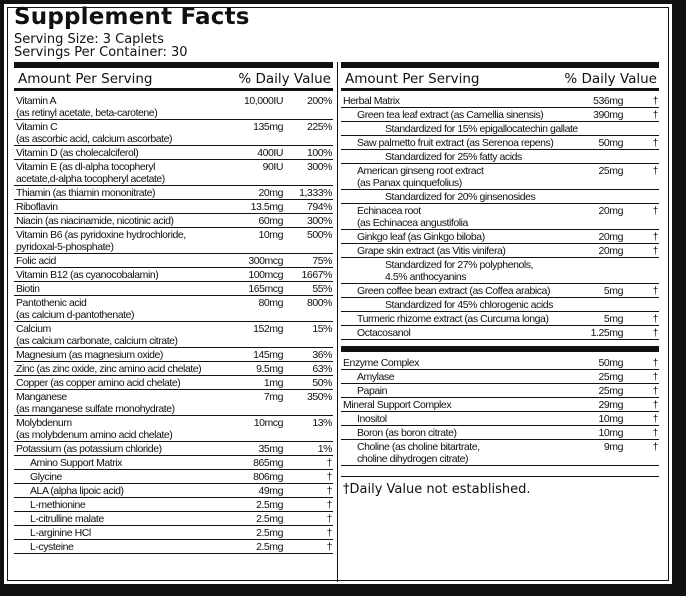 Image resolution: width=686 pixels, height=596 pixels. Describe the element at coordinates (46, 477) in the screenshot. I see `name-line: Glycine` at that location.